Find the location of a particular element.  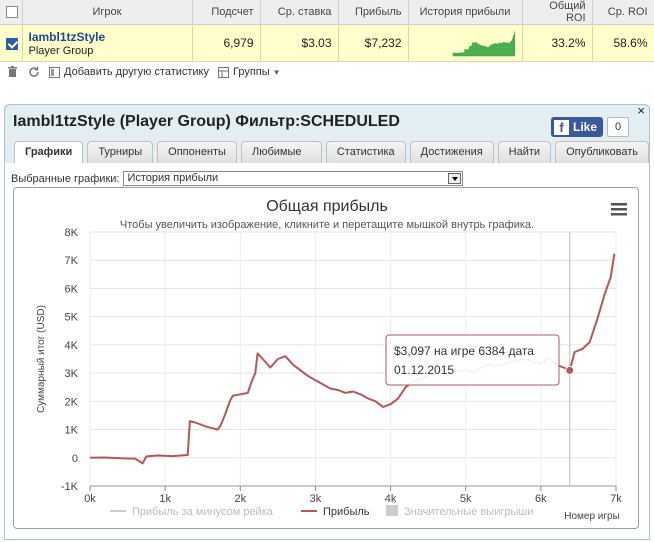

col-header-profit-history: История прибыли is located at coordinates (465, 12).